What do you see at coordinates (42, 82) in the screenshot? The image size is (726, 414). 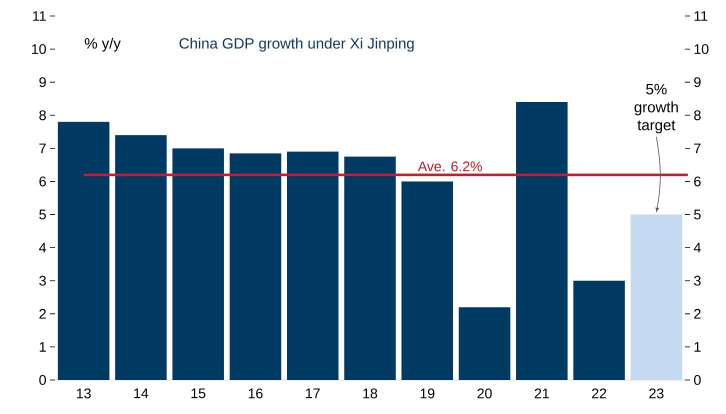 I see `y-tick-label: 9` at bounding box center [42, 82].